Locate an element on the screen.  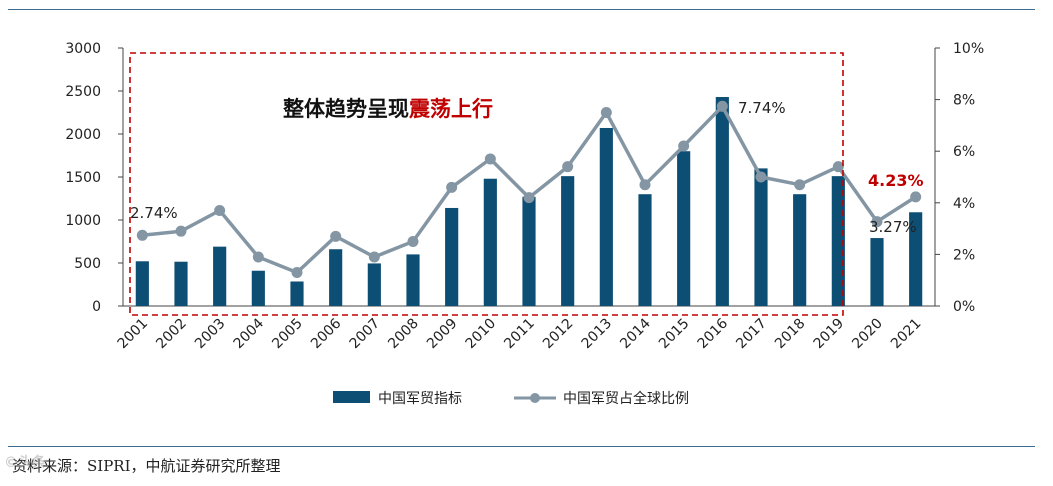
annotation-title-black: 整体趋势呈现 is located at coordinates (346, 109).